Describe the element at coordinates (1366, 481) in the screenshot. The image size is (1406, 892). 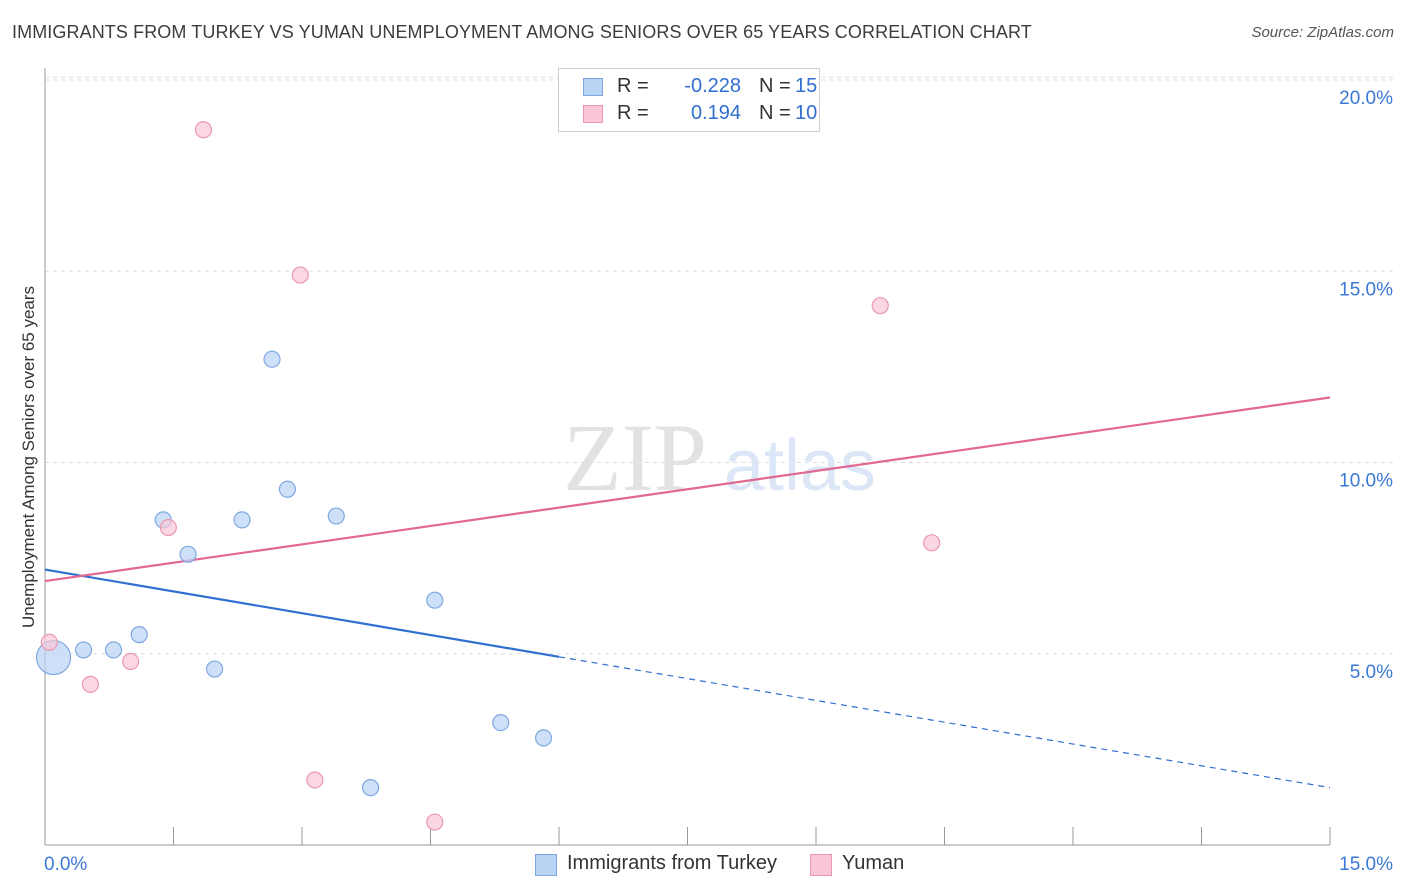
I see `y-tick-label: 10.0%` at that location.